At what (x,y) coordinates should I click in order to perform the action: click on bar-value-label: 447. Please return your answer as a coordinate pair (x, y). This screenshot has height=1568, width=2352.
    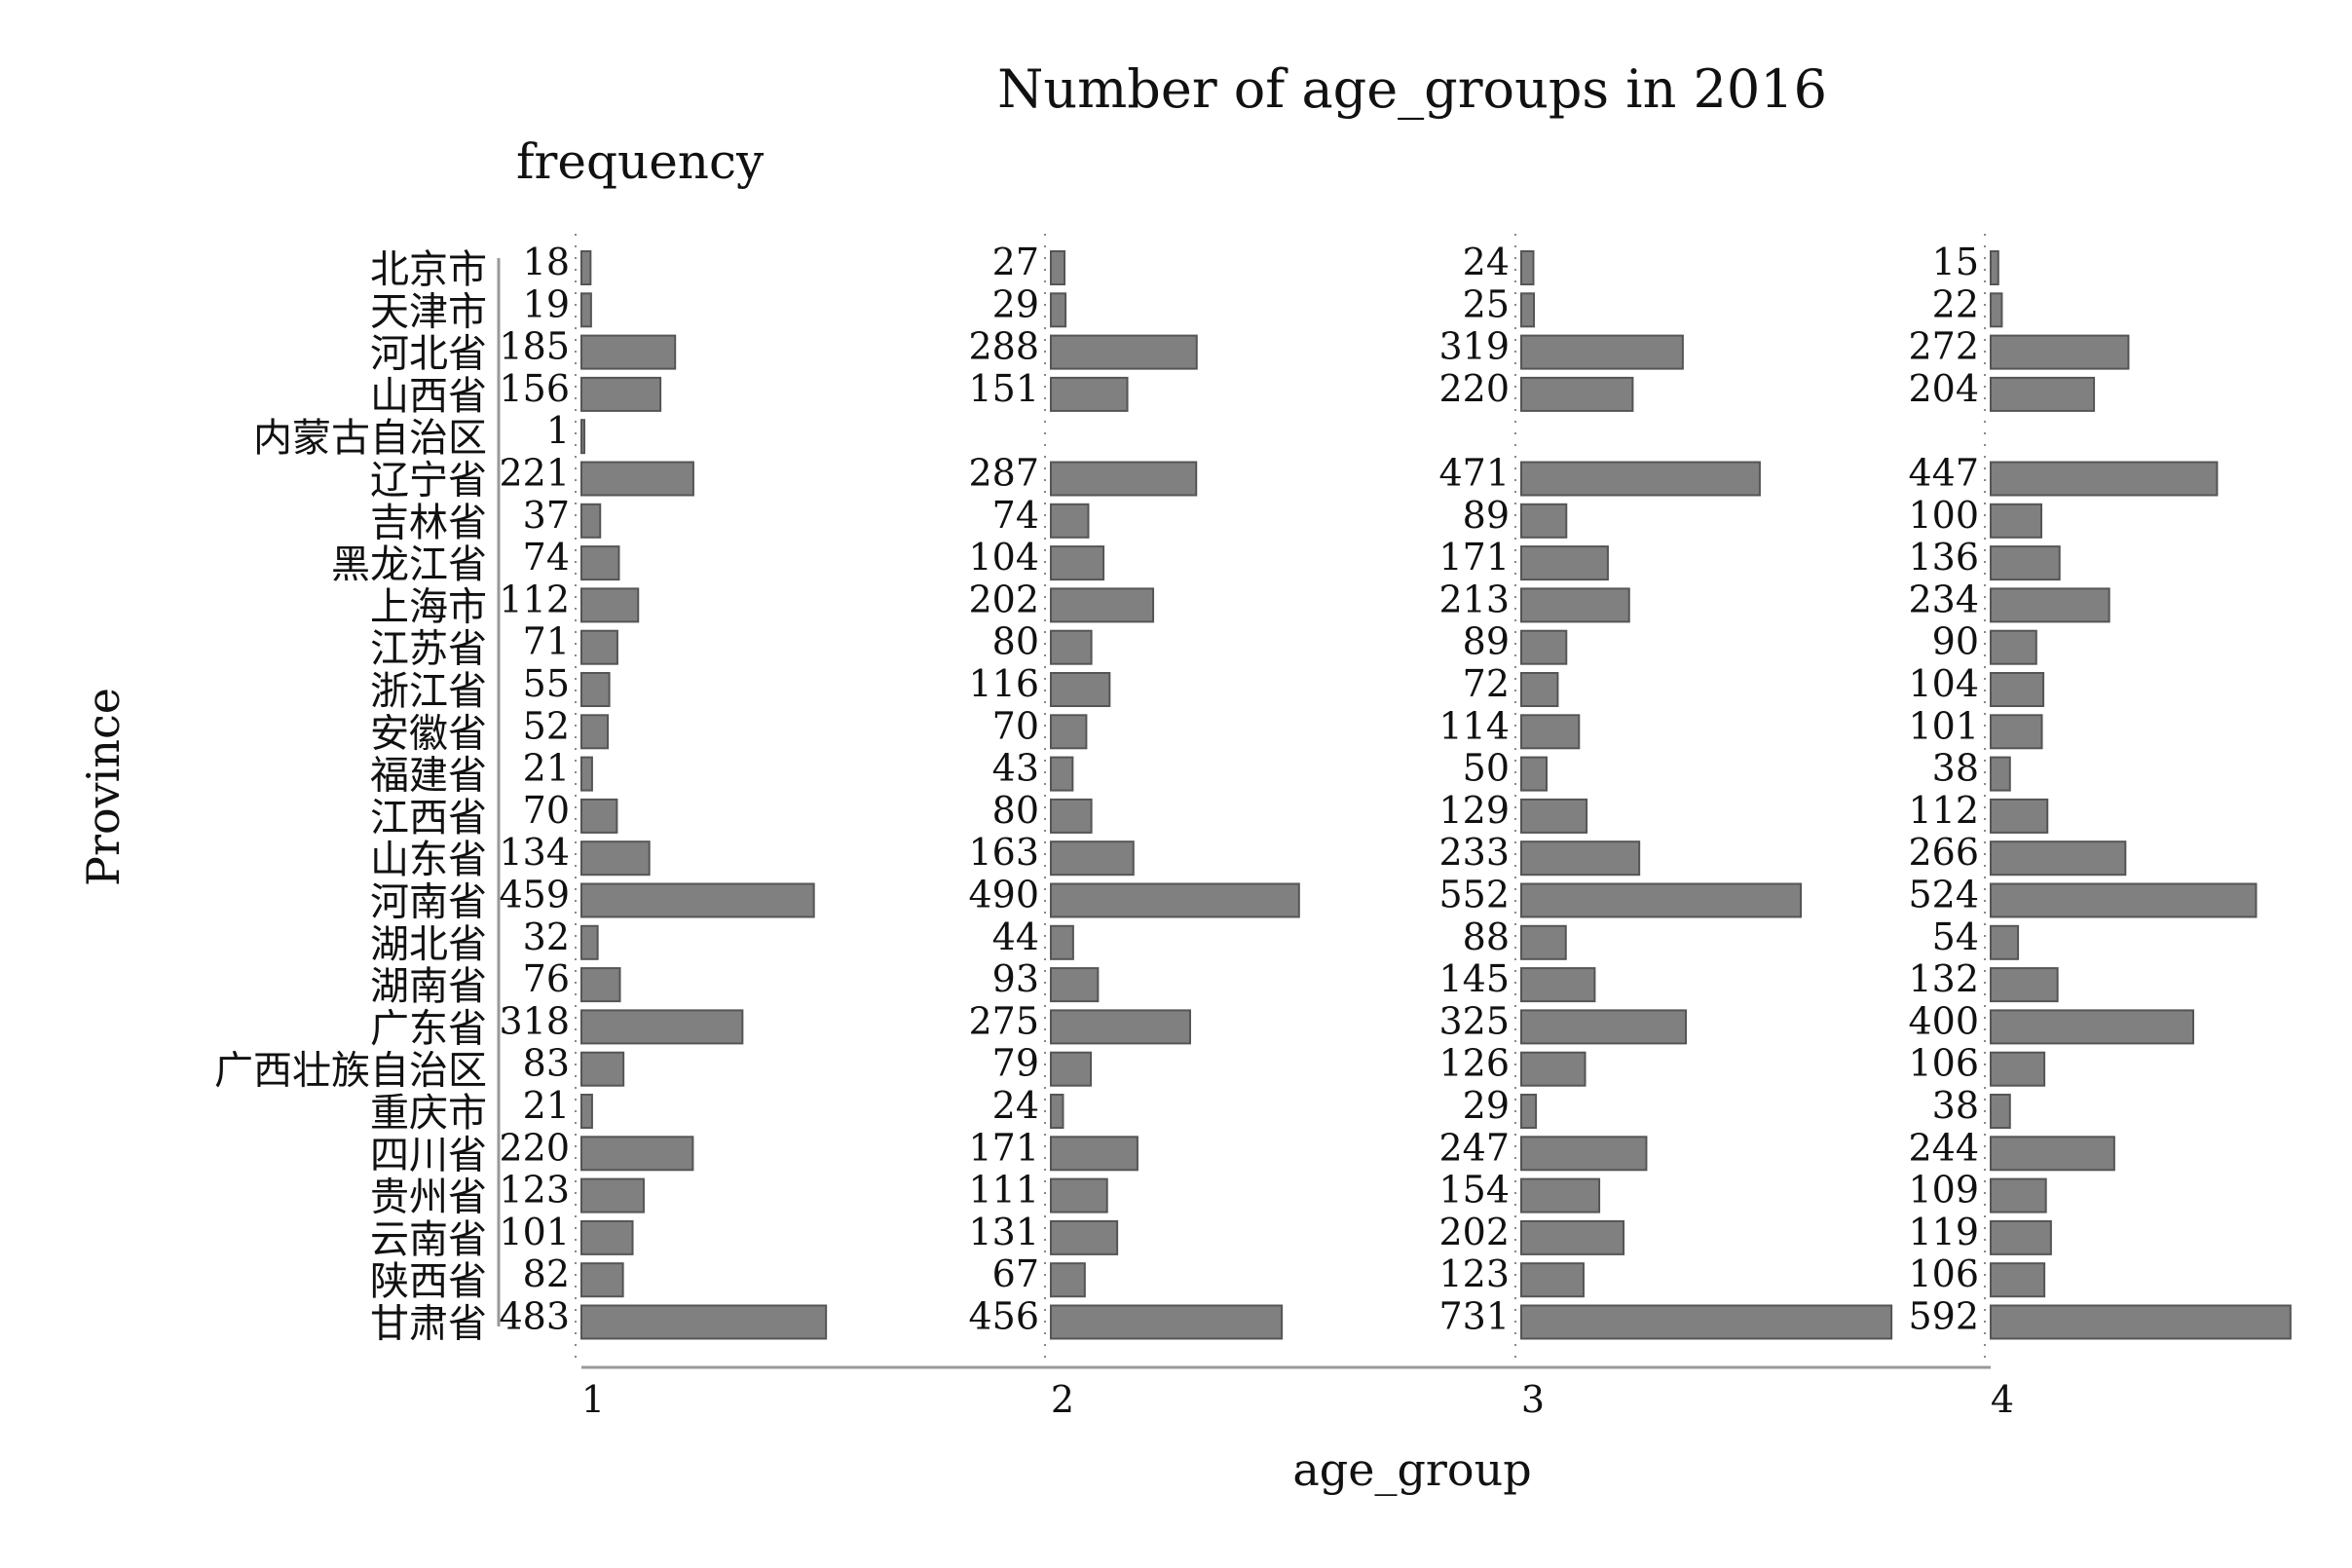
    Looking at the image, I should click on (1943, 473).